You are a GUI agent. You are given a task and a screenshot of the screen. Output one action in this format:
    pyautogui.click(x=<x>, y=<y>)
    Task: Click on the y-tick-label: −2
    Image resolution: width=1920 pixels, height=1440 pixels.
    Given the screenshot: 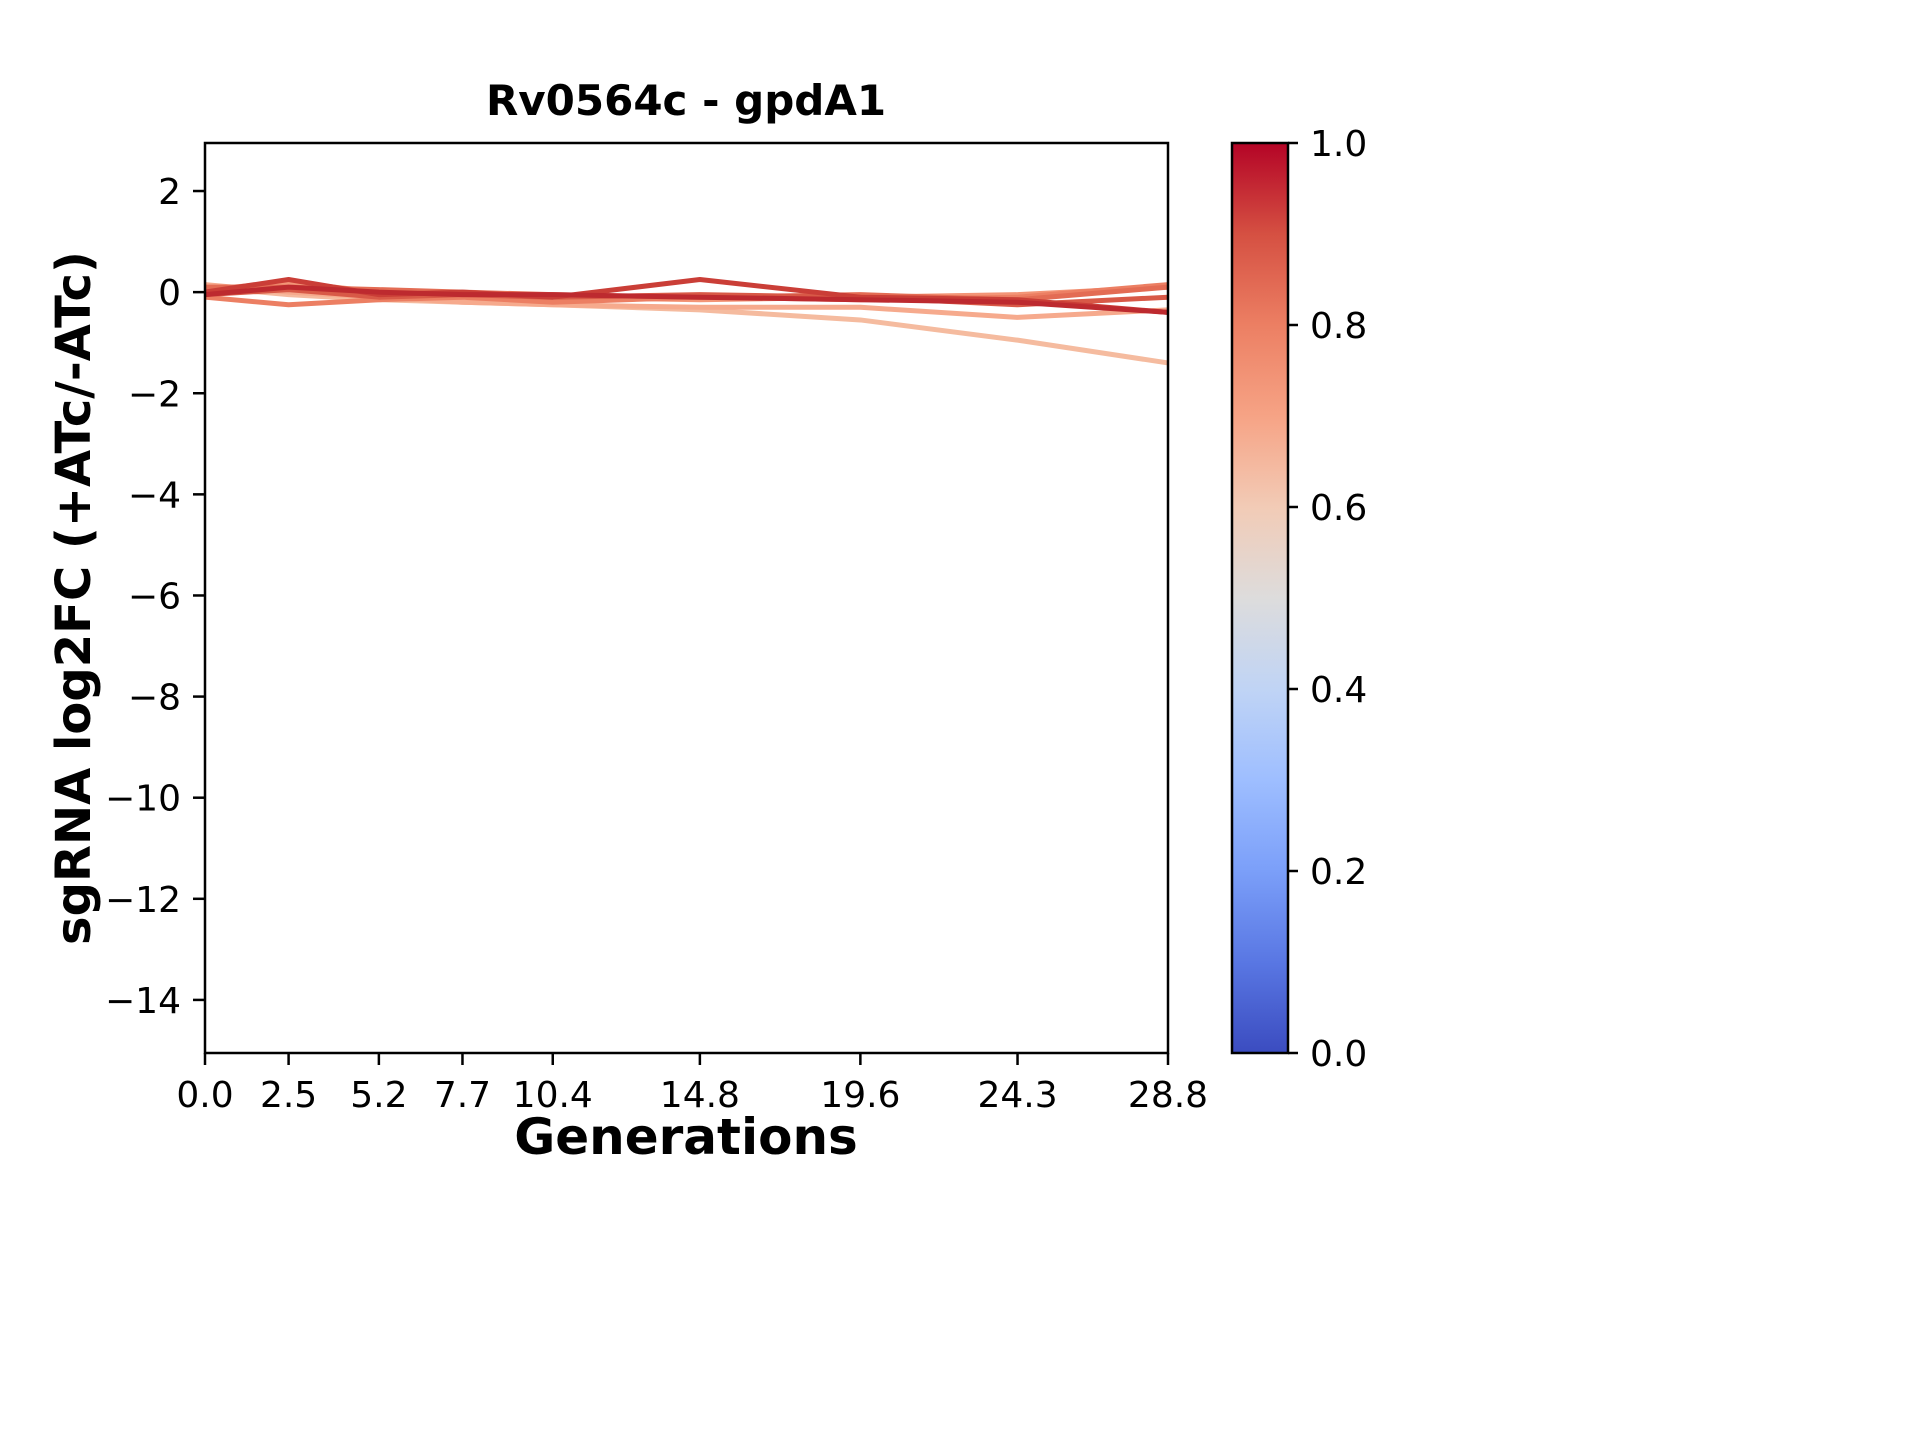 What is the action you would take?
    pyautogui.click(x=154, y=394)
    